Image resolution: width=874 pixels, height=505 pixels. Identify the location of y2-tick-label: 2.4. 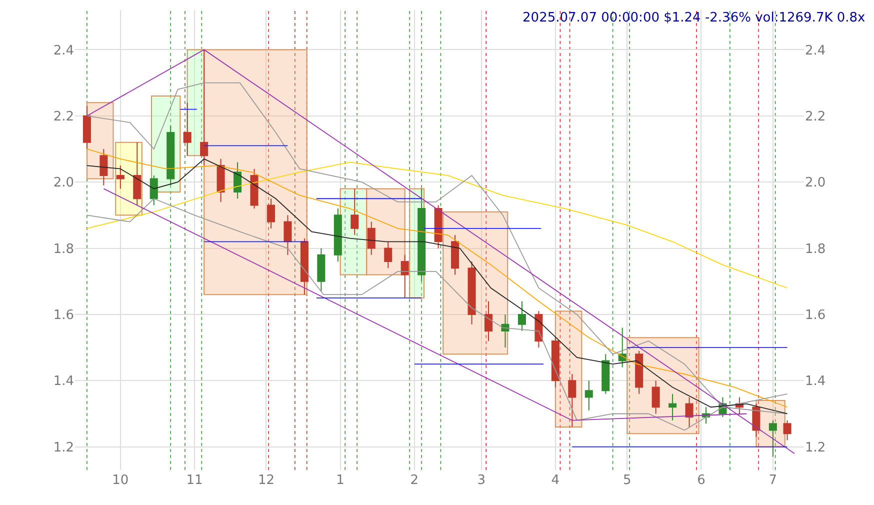
(815, 50).